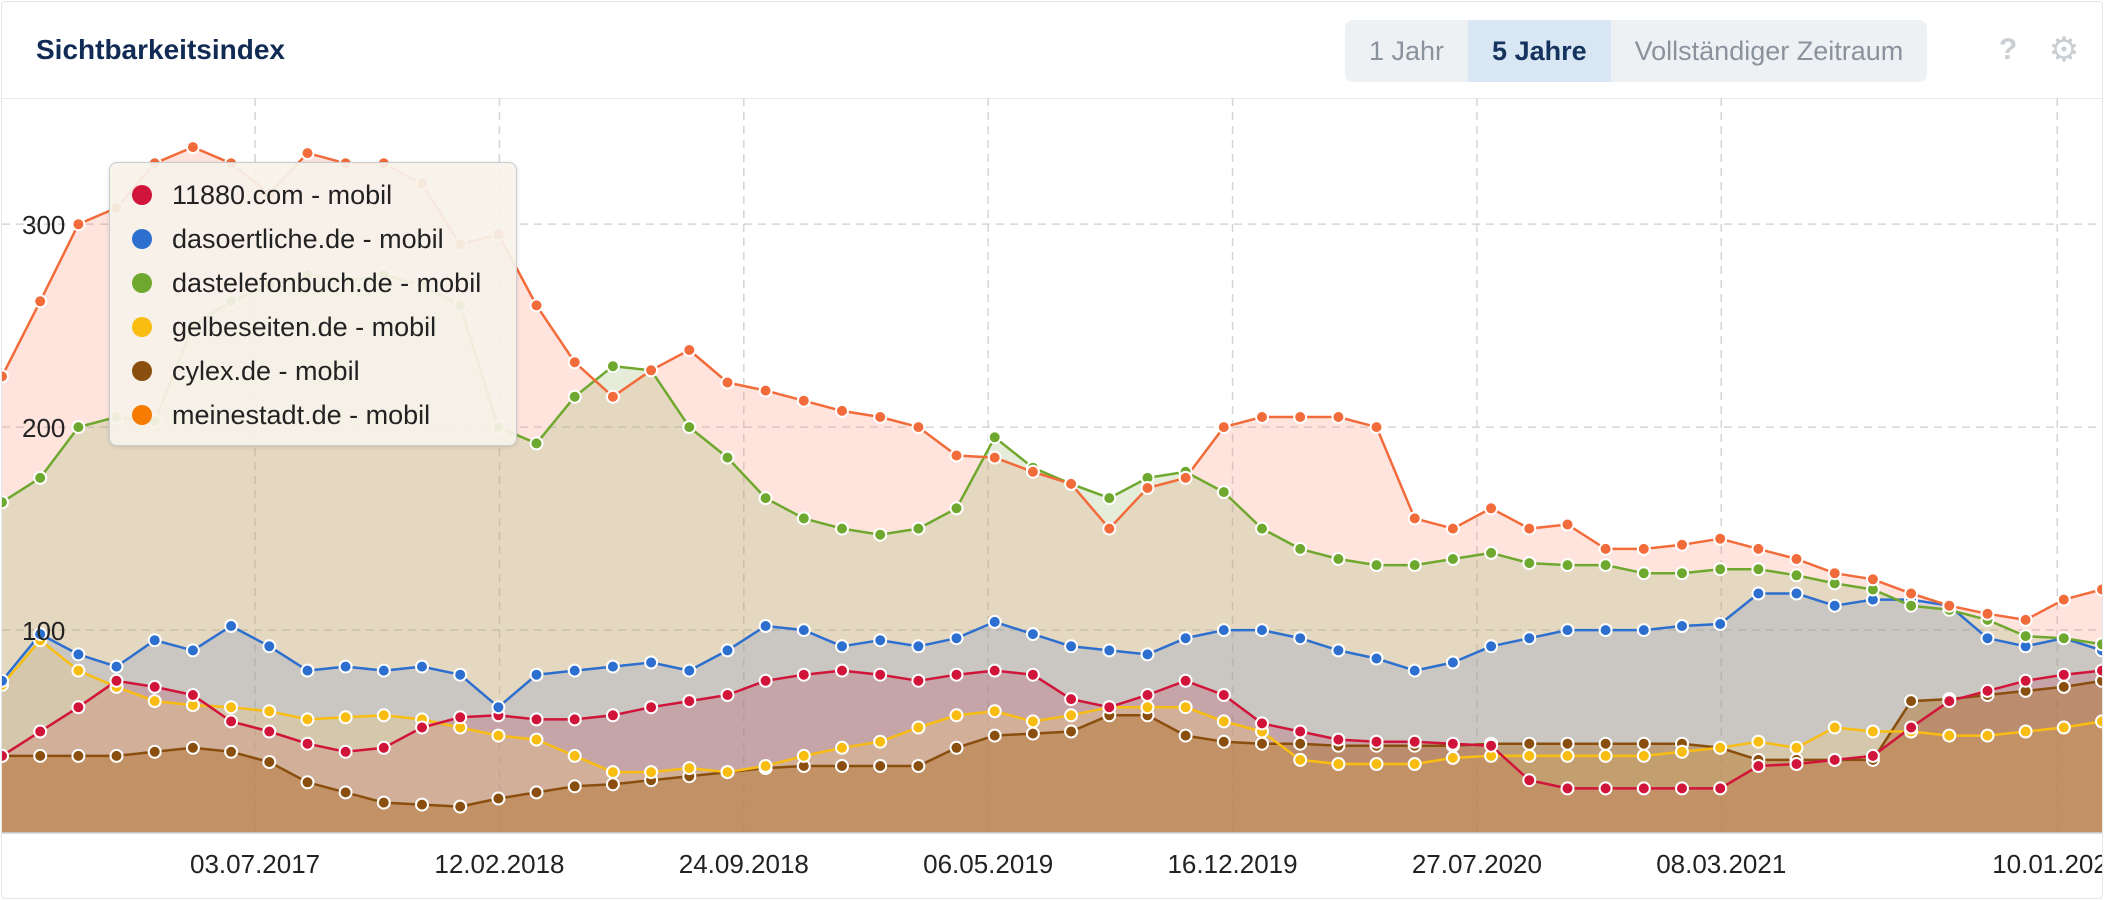  Describe the element at coordinates (1769, 51) in the screenshot. I see `range-full-period-button: Vollständiger Zeitraum` at that location.